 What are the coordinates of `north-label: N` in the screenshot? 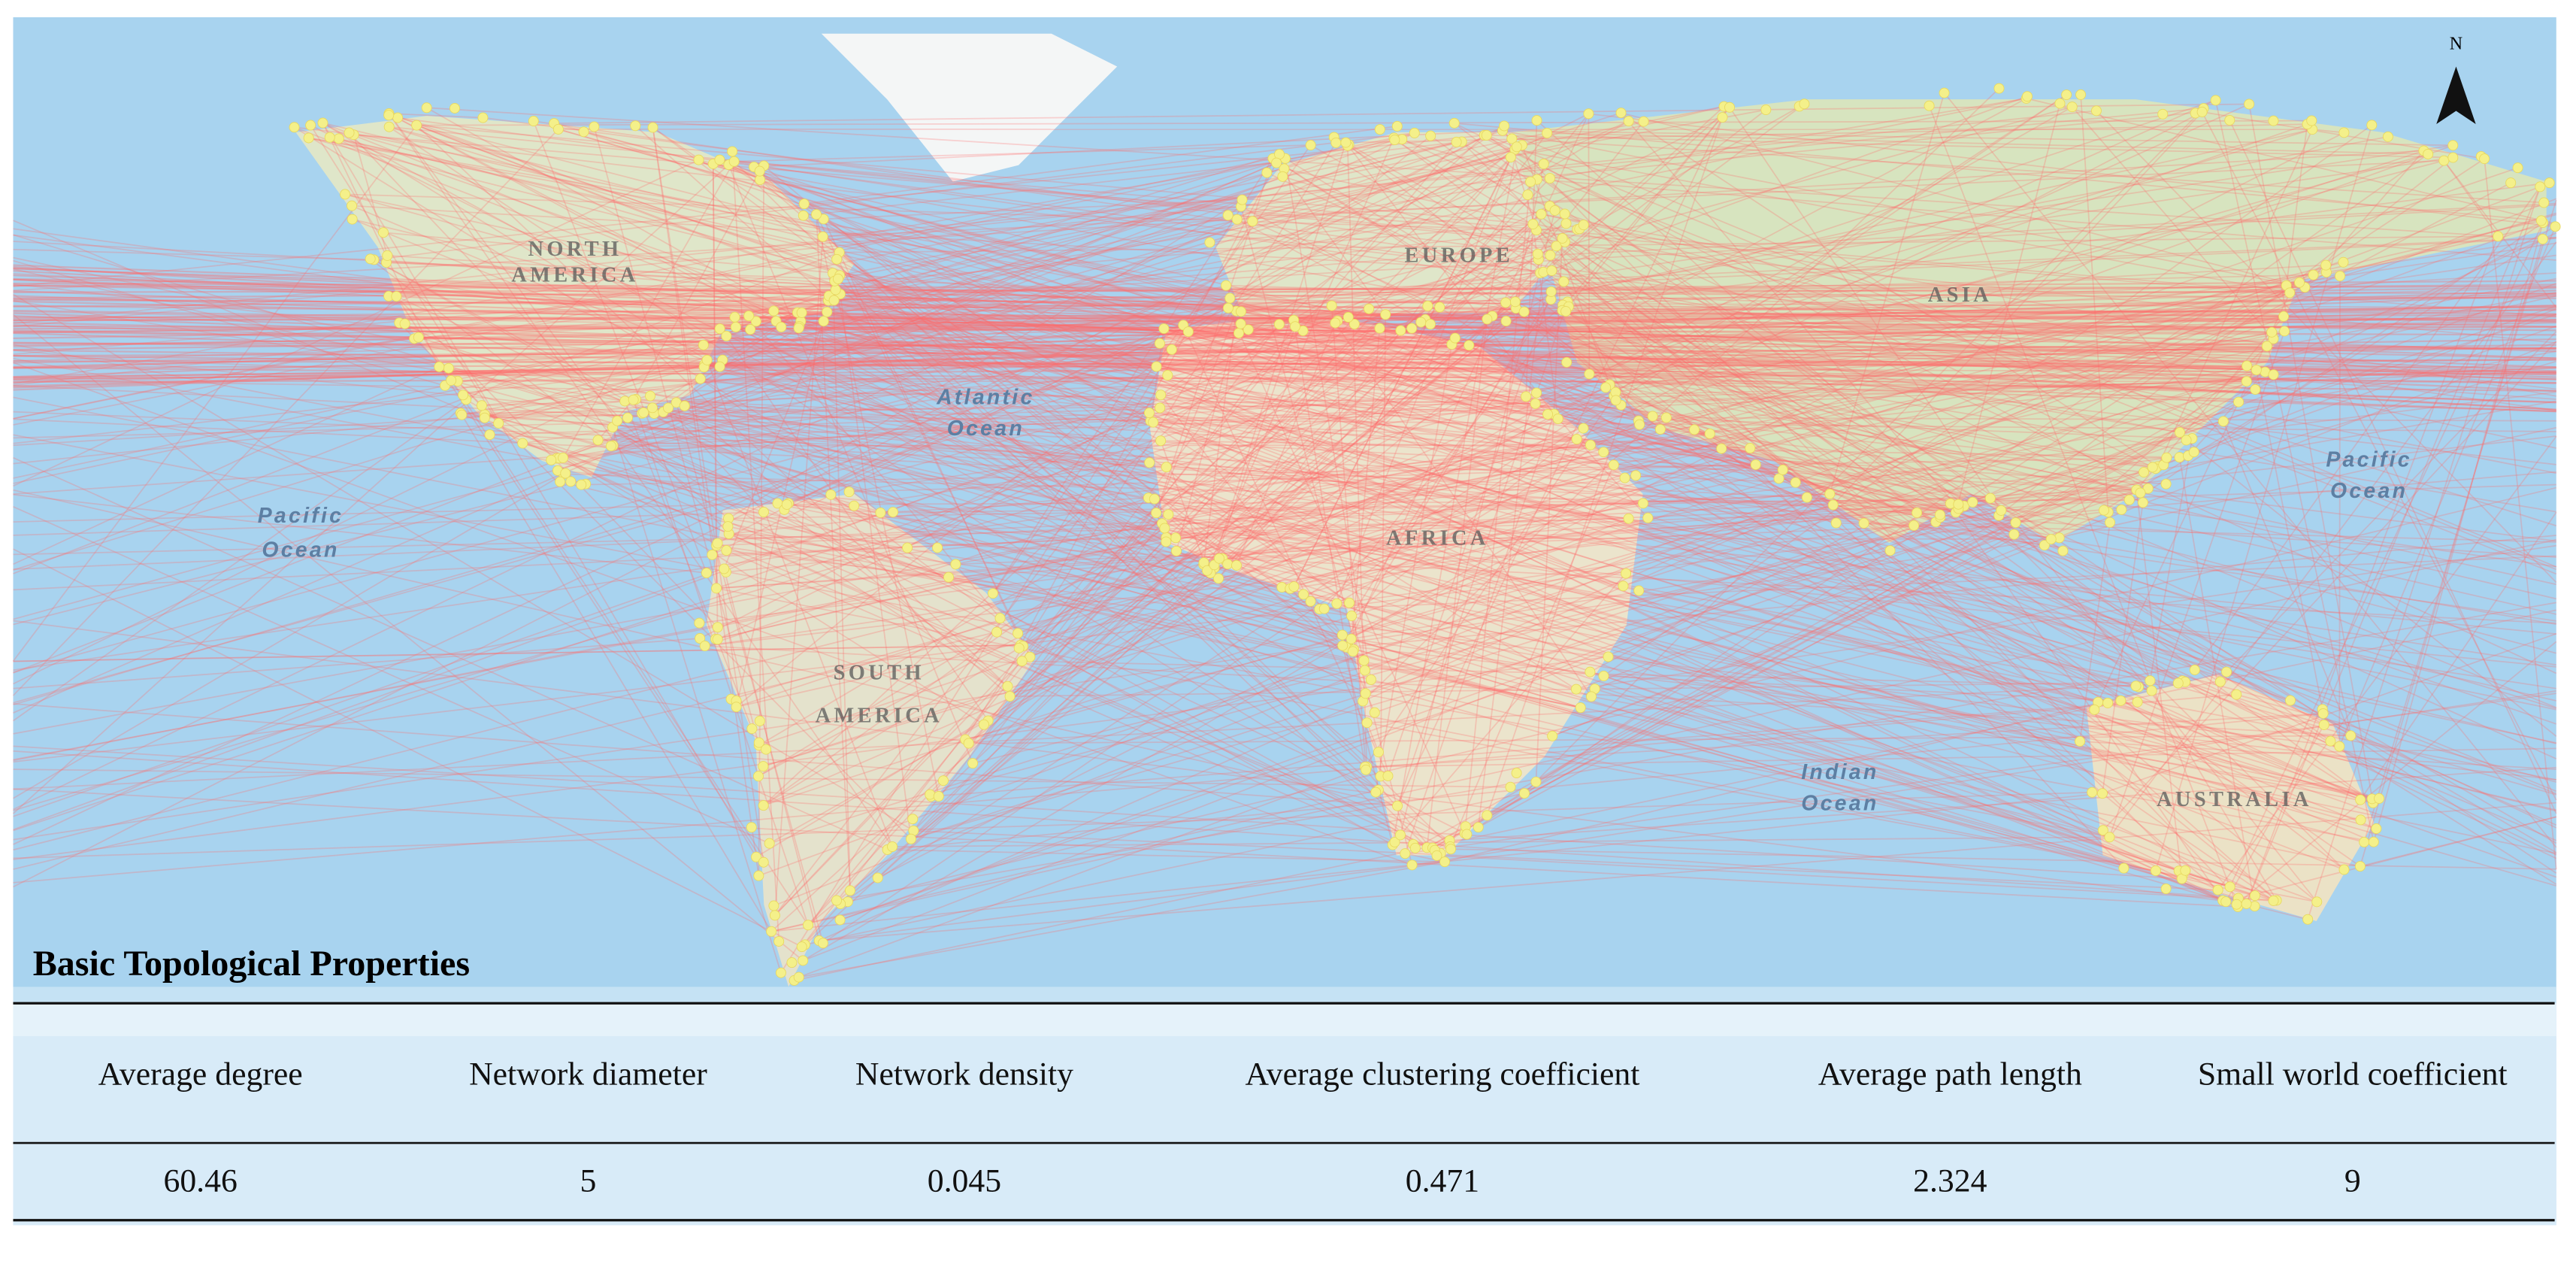 It's located at (2456, 44).